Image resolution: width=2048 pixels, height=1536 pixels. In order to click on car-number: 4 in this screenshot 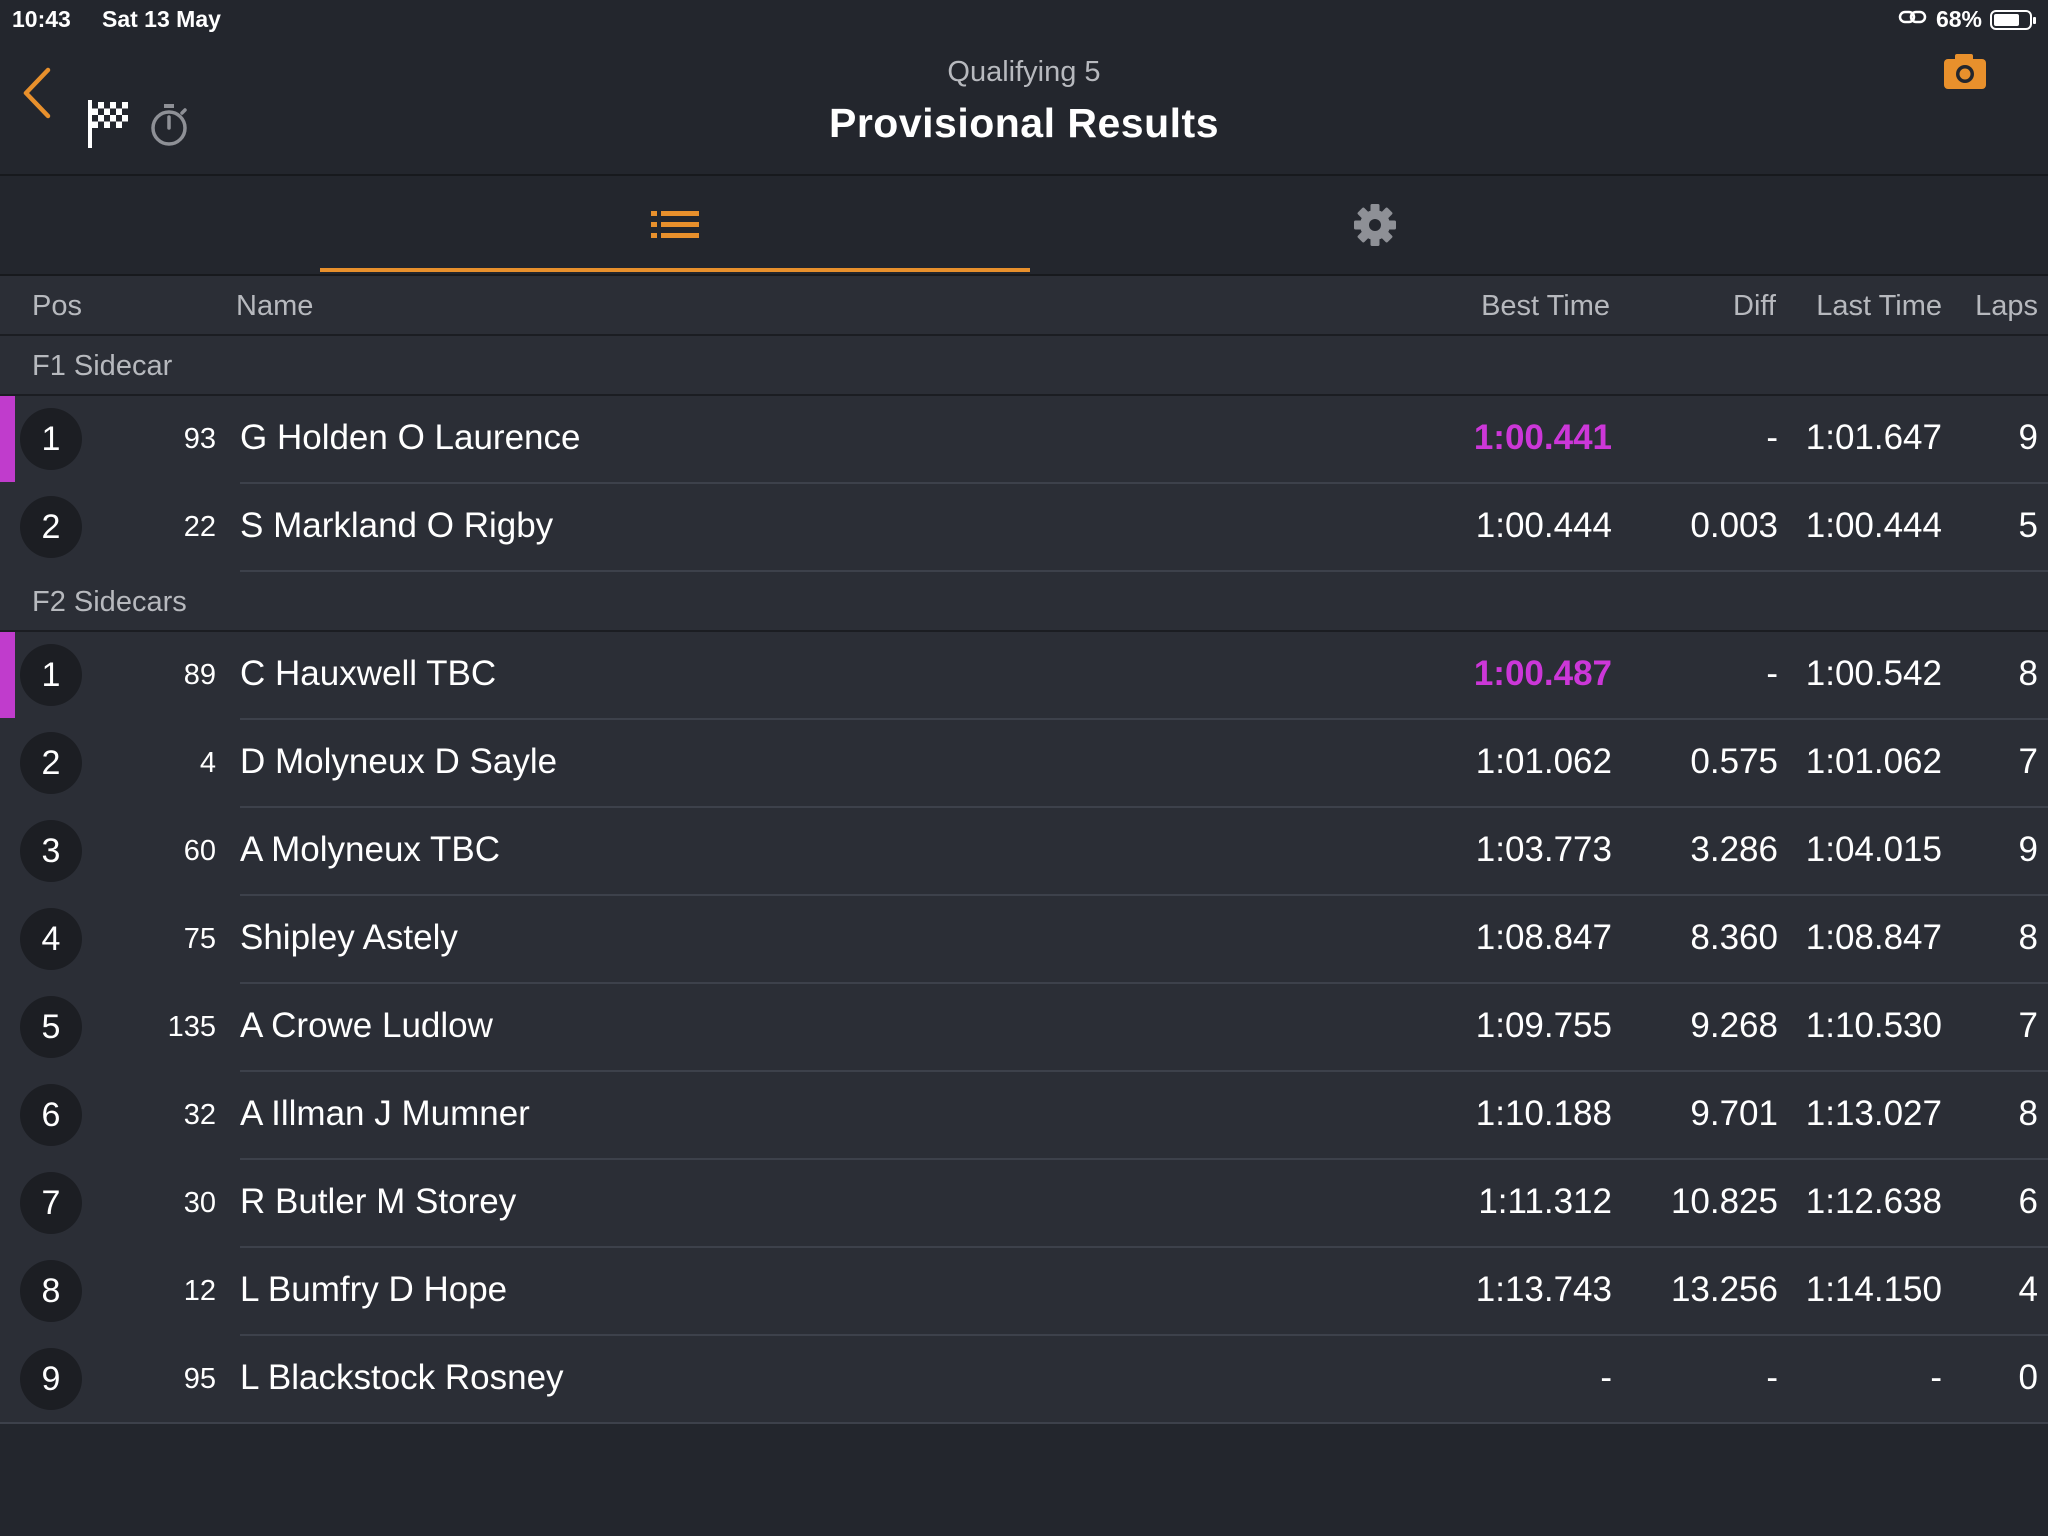, I will do `click(207, 763)`.